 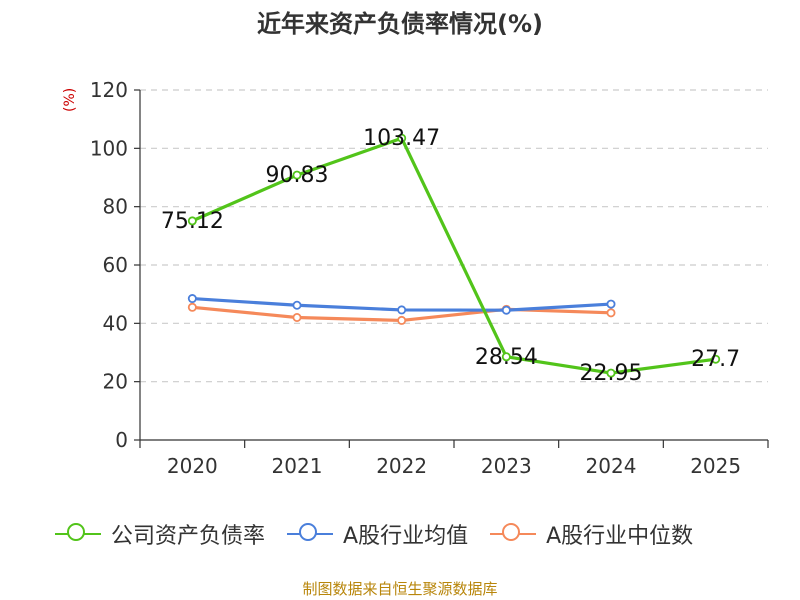 I want to click on data-label: 22.95, so click(x=611, y=373).